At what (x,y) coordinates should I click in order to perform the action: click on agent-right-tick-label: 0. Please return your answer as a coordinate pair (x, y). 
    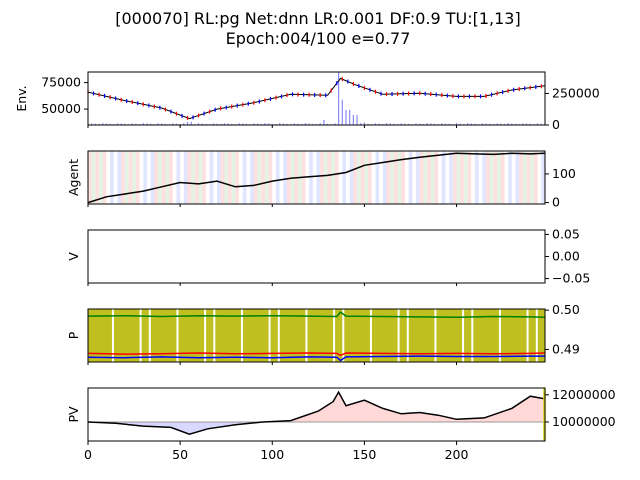
    Looking at the image, I should click on (556, 202).